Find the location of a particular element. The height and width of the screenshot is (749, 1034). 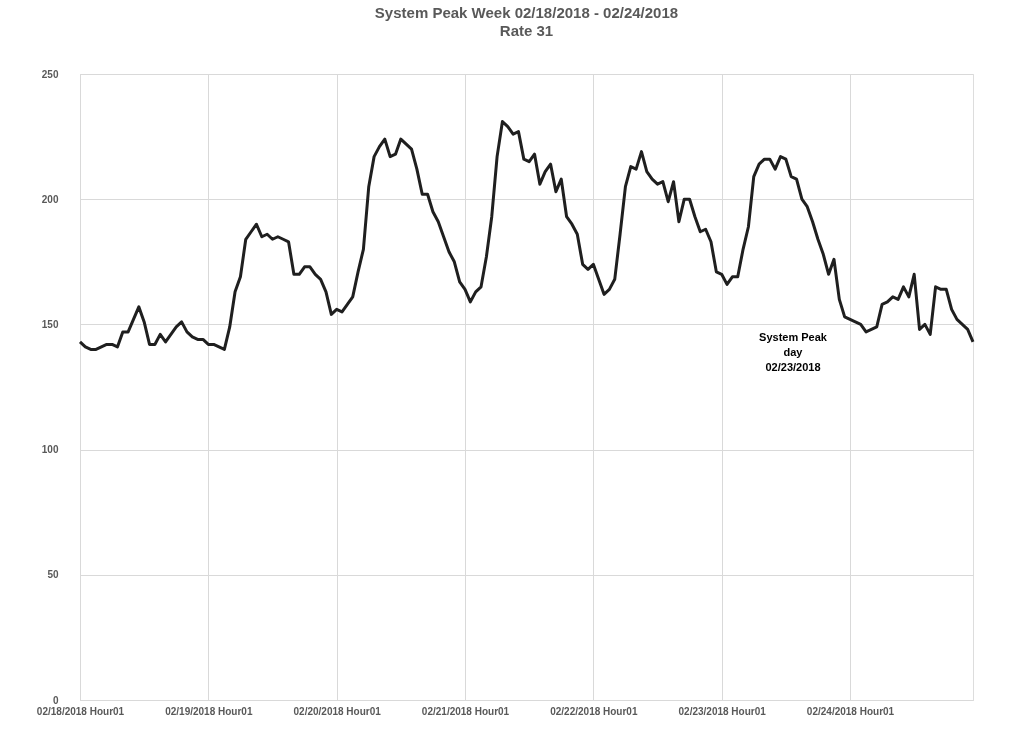

y-tick-label: 150 is located at coordinates (50, 324).